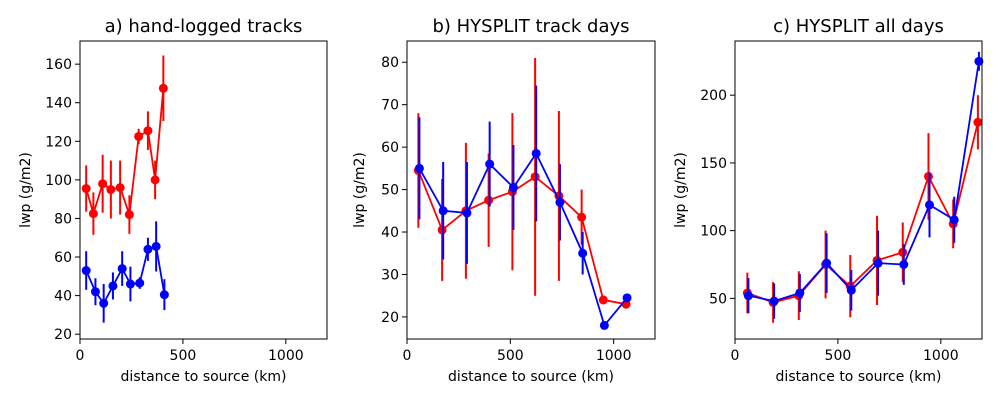 Image resolution: width=1000 pixels, height=400 pixels. I want to click on chart-1-ytick-label-60: 60, so click(63, 258).